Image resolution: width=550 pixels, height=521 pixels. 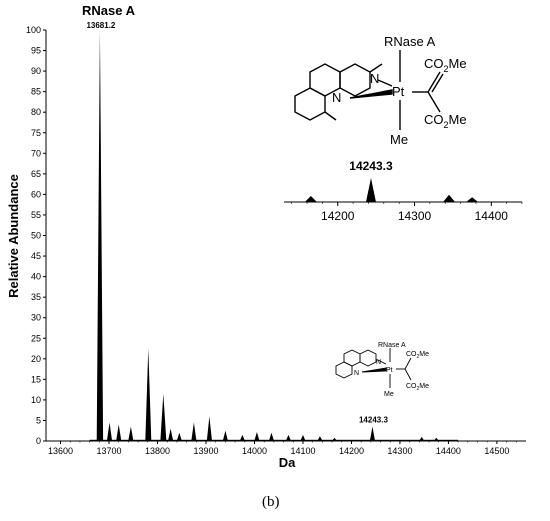 I want to click on x-tick-label: 13900, so click(x=205, y=451).